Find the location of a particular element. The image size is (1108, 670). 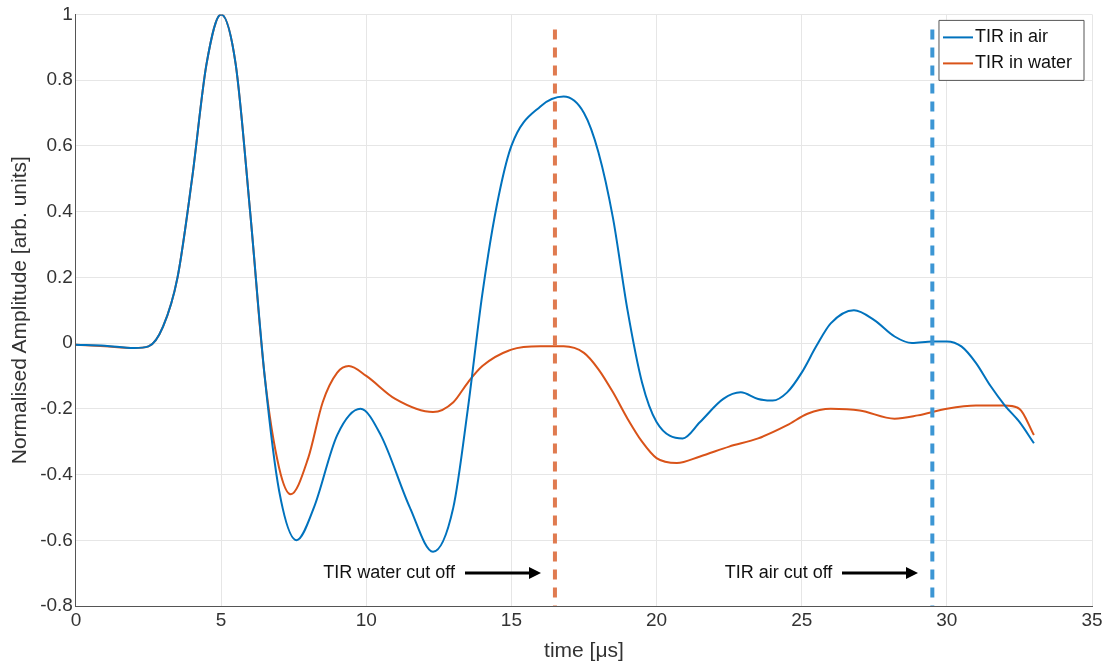

y-tick-label: -0.4 is located at coordinates (57, 473).